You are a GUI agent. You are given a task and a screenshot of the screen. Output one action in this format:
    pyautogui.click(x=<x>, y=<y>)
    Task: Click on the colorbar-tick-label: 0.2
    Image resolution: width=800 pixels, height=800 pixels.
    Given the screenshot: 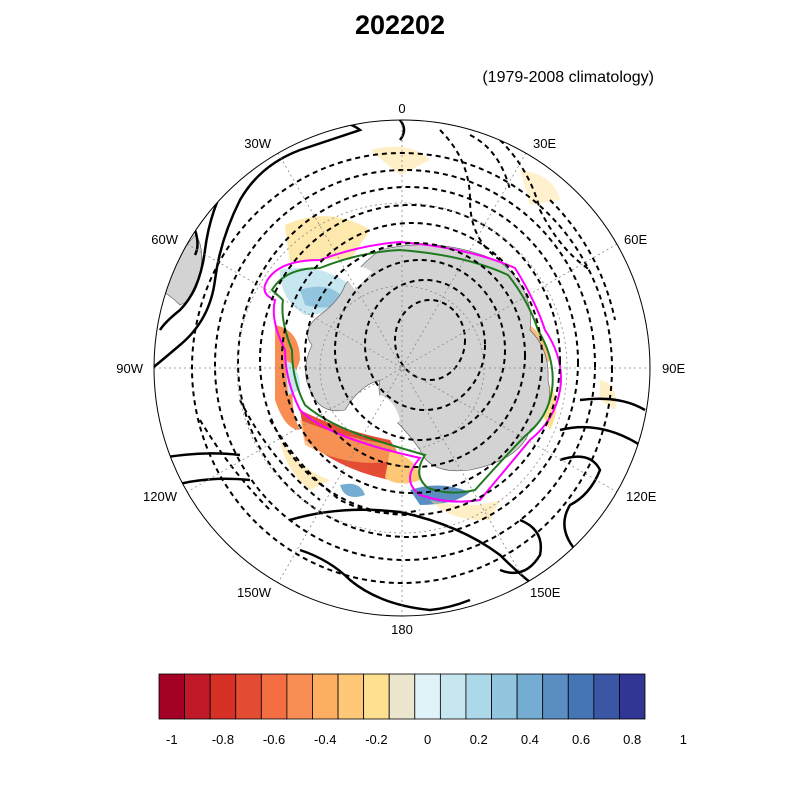 What is the action you would take?
    pyautogui.click(x=479, y=739)
    